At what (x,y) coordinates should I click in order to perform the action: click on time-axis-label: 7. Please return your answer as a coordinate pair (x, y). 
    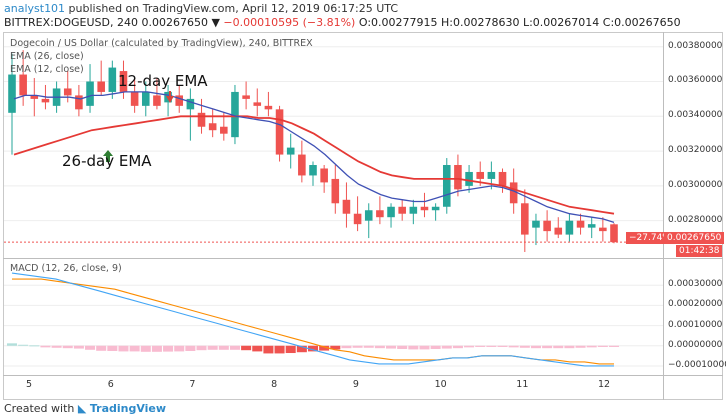
    Looking at the image, I should click on (192, 384).